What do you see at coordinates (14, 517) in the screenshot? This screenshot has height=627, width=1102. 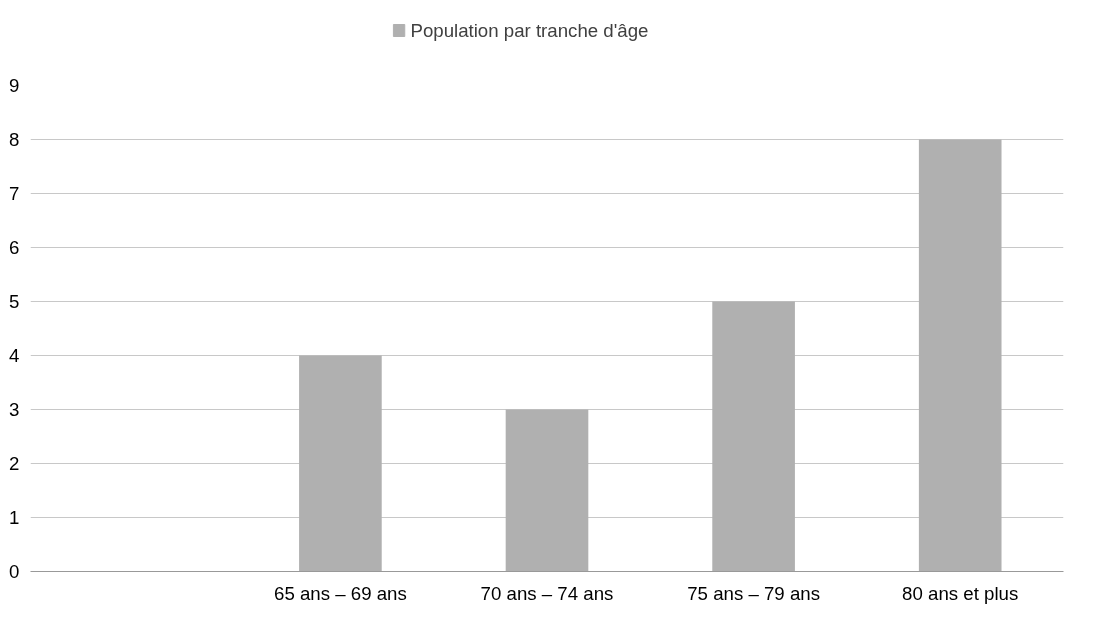 I see `y-tick-label: 1` at bounding box center [14, 517].